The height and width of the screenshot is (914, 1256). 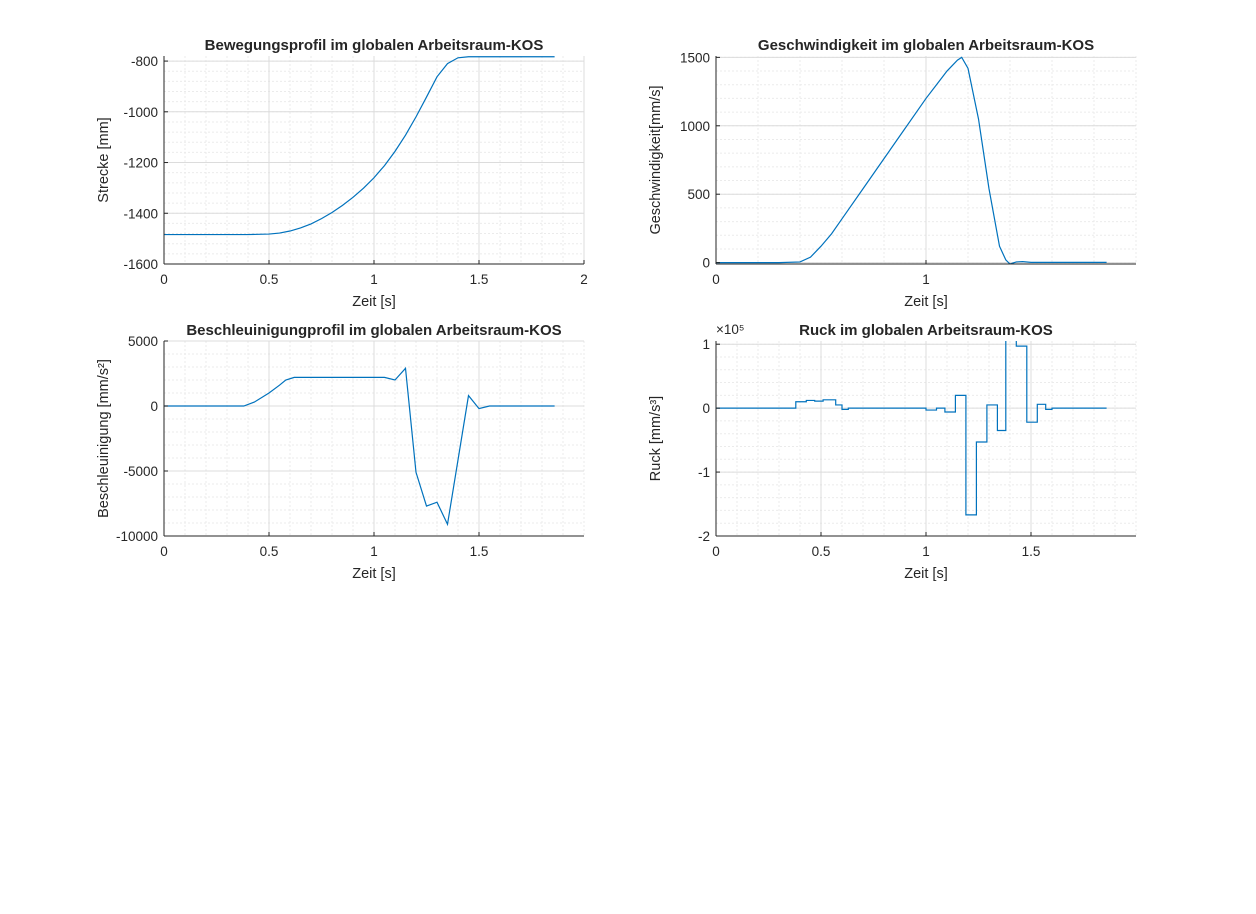 I want to click on y-tick-label: -800, so click(x=144, y=61).